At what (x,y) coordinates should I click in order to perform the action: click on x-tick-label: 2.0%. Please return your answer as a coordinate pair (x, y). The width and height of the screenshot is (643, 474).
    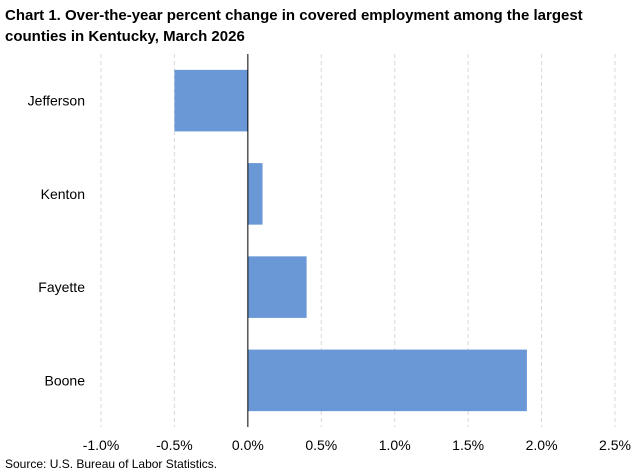
    Looking at the image, I should click on (542, 445).